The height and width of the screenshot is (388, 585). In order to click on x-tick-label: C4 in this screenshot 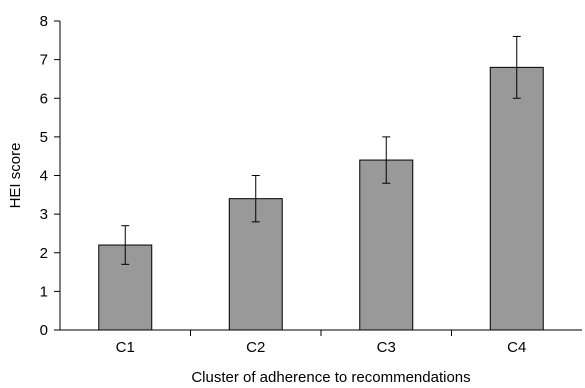, I will do `click(516, 347)`.